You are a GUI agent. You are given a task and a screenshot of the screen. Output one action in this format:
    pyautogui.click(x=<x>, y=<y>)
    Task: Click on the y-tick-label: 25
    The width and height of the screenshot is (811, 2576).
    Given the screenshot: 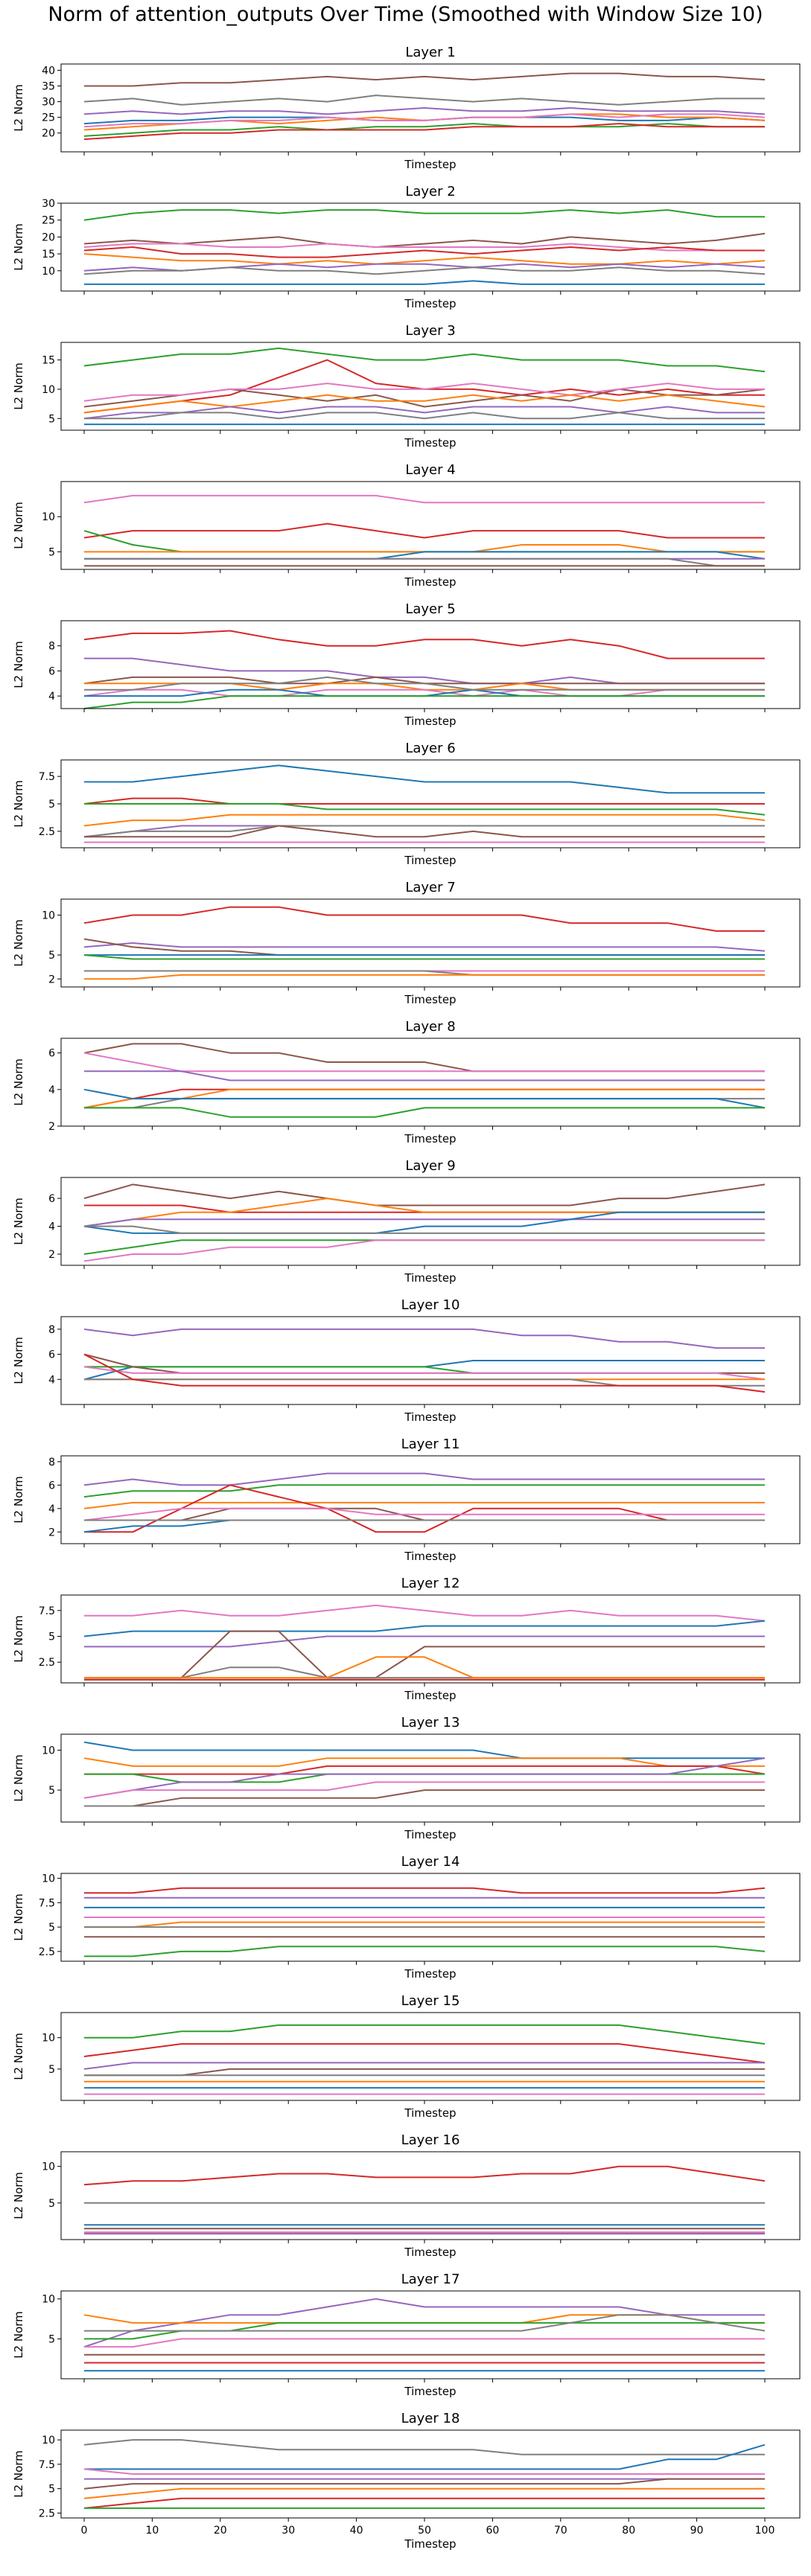 What is the action you would take?
    pyautogui.click(x=48, y=118)
    